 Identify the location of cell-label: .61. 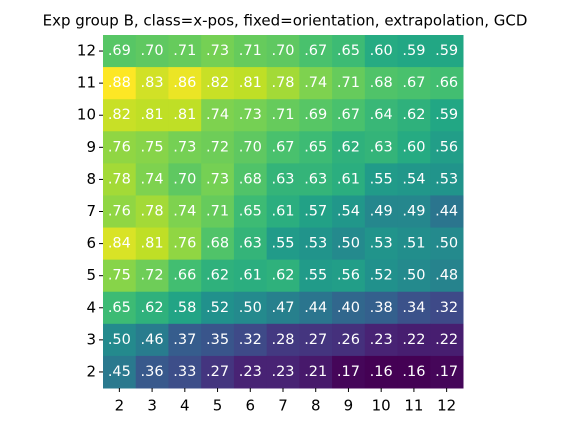
(348, 179).